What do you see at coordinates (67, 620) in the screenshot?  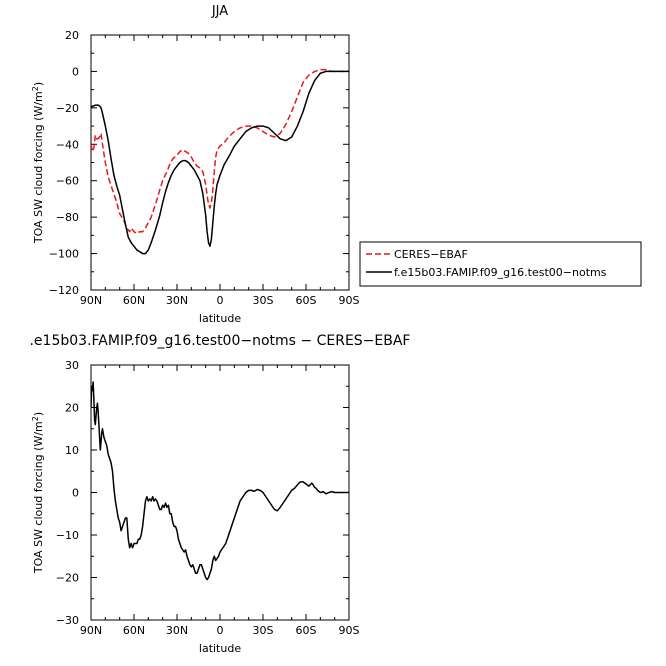 I see `y-tick-label: −30` at bounding box center [67, 620].